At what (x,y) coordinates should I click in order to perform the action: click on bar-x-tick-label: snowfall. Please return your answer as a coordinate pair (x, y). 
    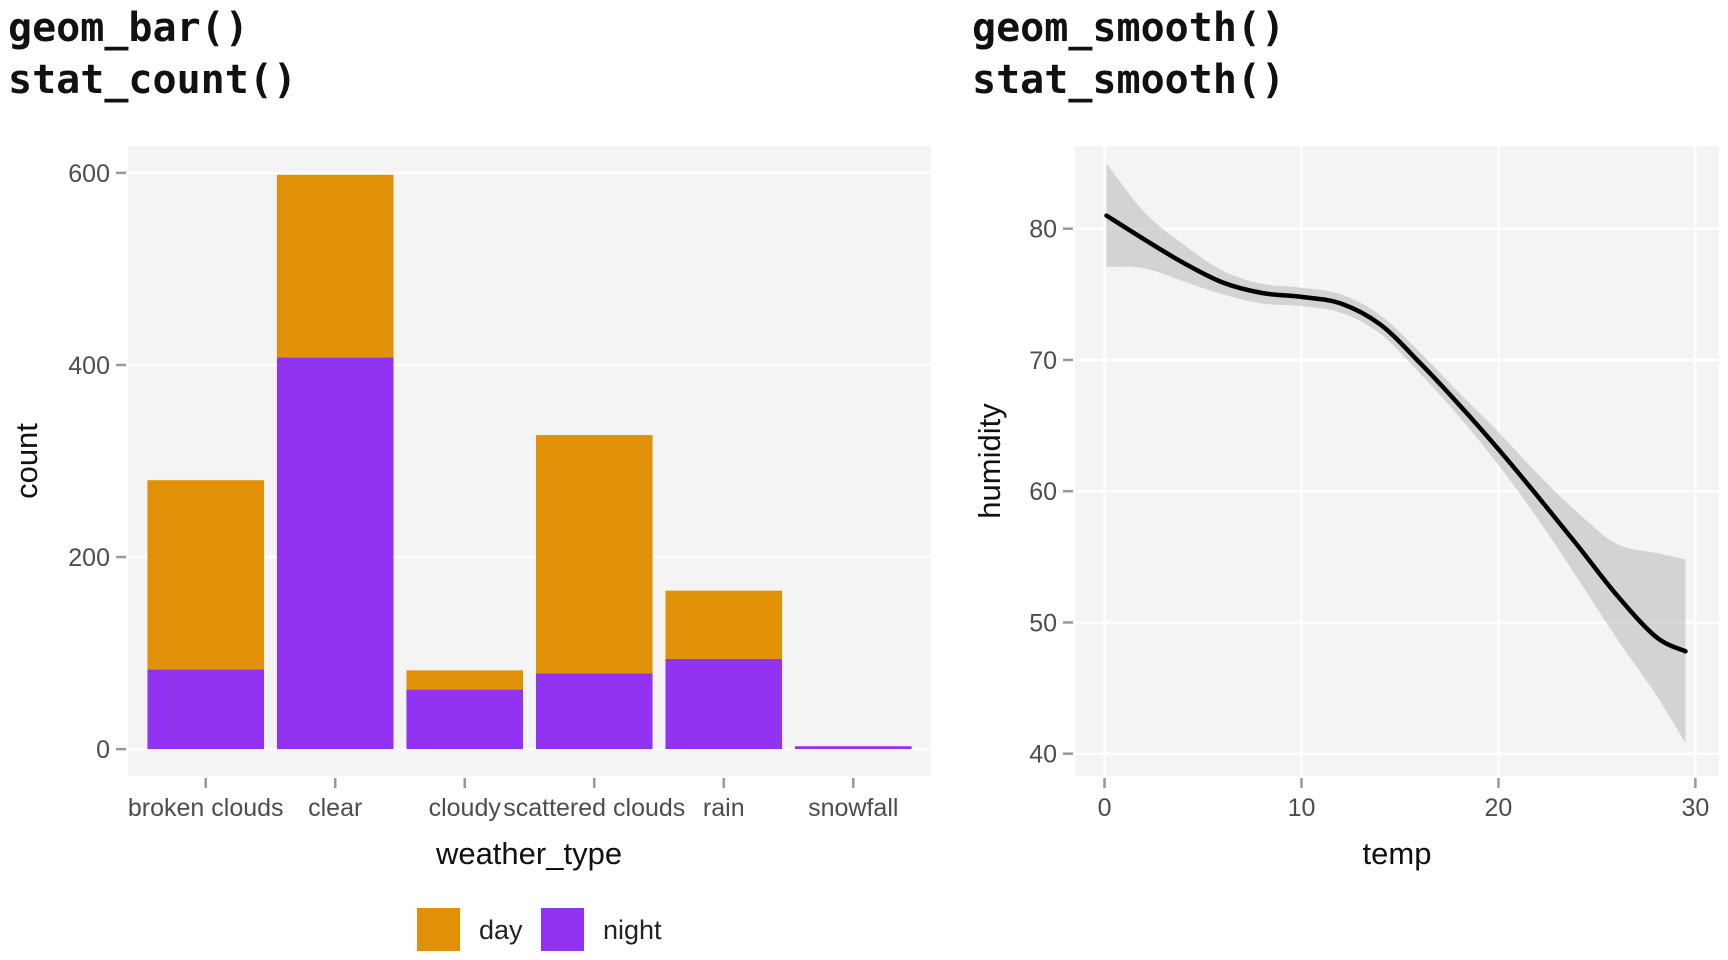
    Looking at the image, I should click on (853, 808).